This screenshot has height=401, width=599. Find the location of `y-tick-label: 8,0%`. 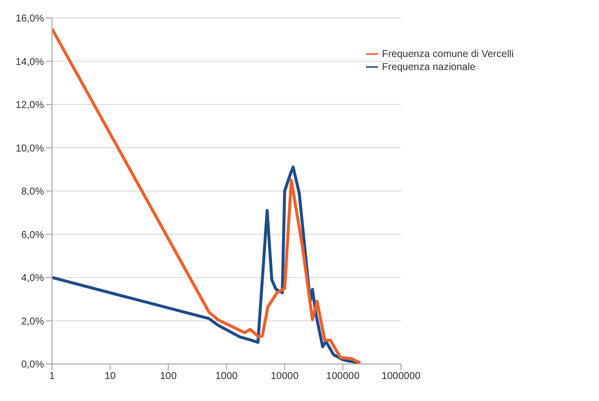

y-tick-label: 8,0% is located at coordinates (32, 192).